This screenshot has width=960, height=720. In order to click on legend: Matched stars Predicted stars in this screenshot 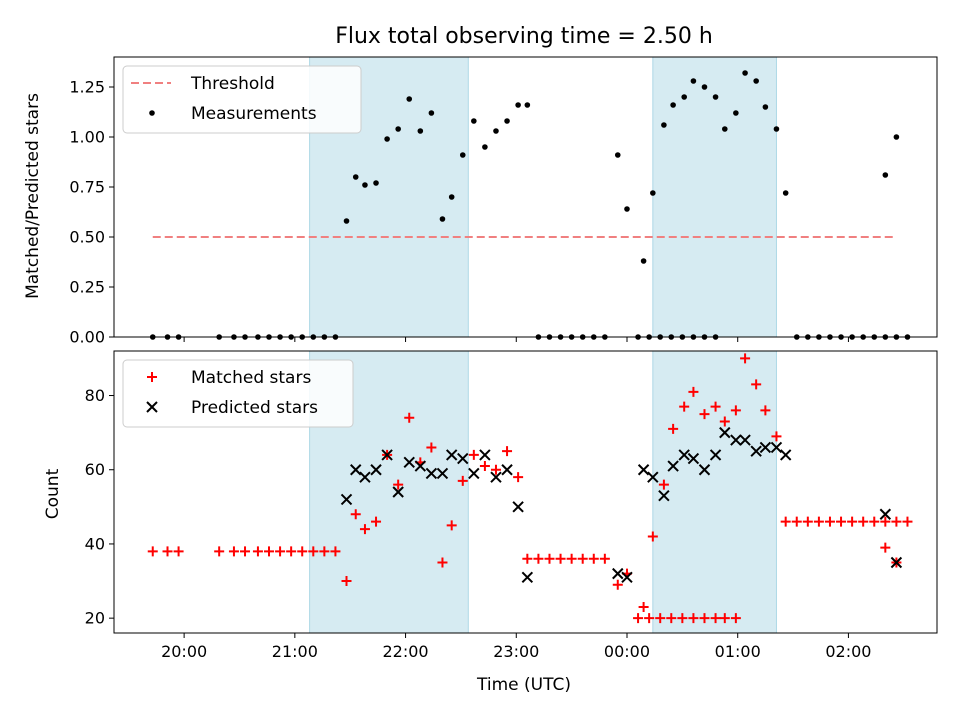, I will do `click(238, 393)`.